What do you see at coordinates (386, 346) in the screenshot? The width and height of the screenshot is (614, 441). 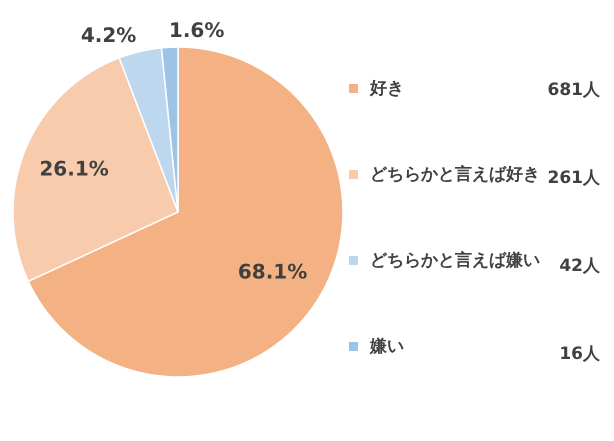 I see `legend-label: 嫌い` at bounding box center [386, 346].